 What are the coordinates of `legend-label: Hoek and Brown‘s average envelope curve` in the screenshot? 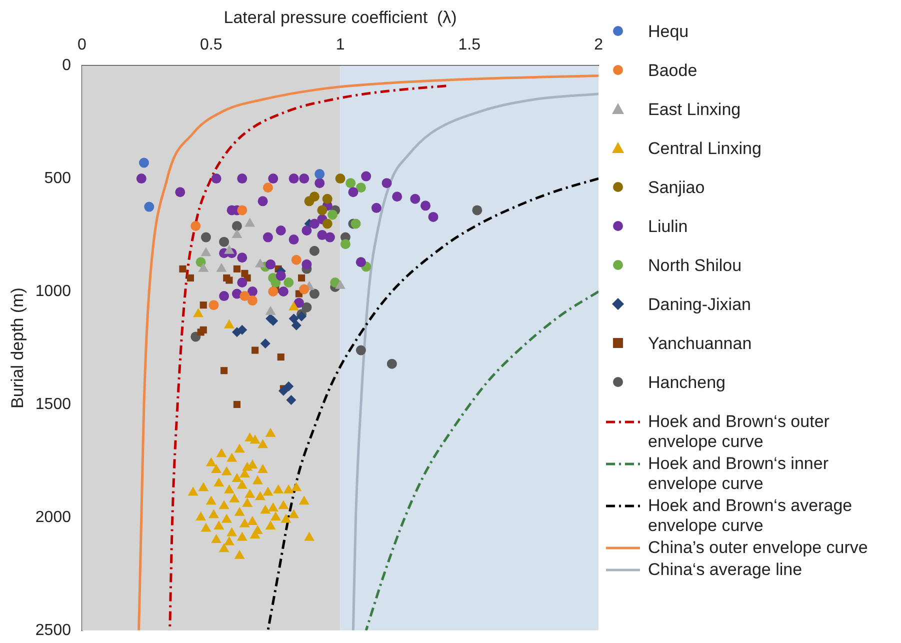 It's located at (751, 516).